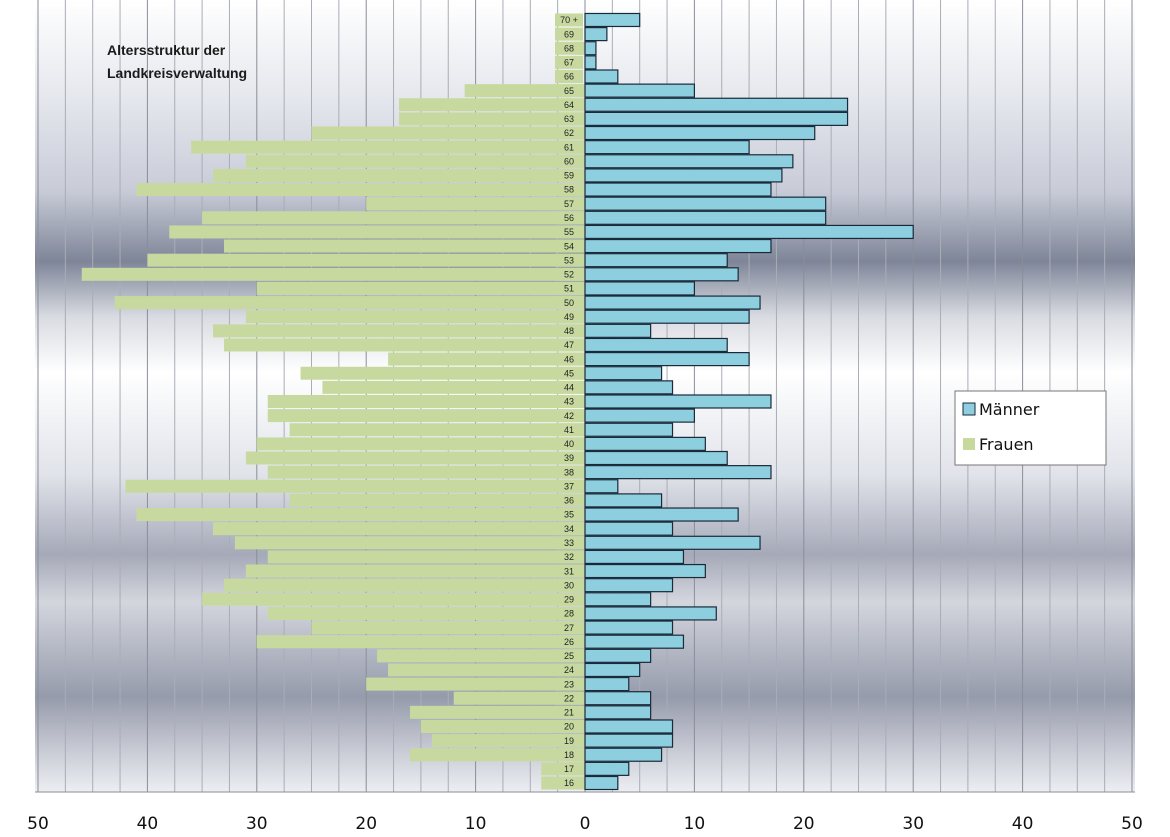 Image resolution: width=1170 pixels, height=837 pixels. I want to click on age-label-29: 29, so click(569, 600).